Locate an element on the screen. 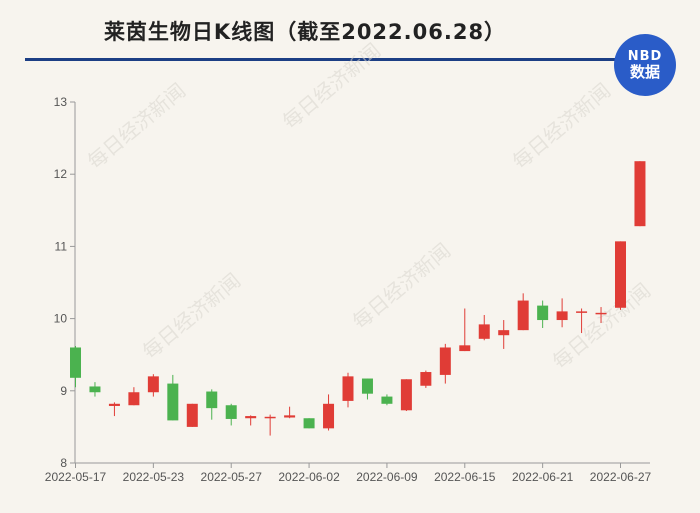  x-tick-label: 2022-06-02 is located at coordinates (309, 477).